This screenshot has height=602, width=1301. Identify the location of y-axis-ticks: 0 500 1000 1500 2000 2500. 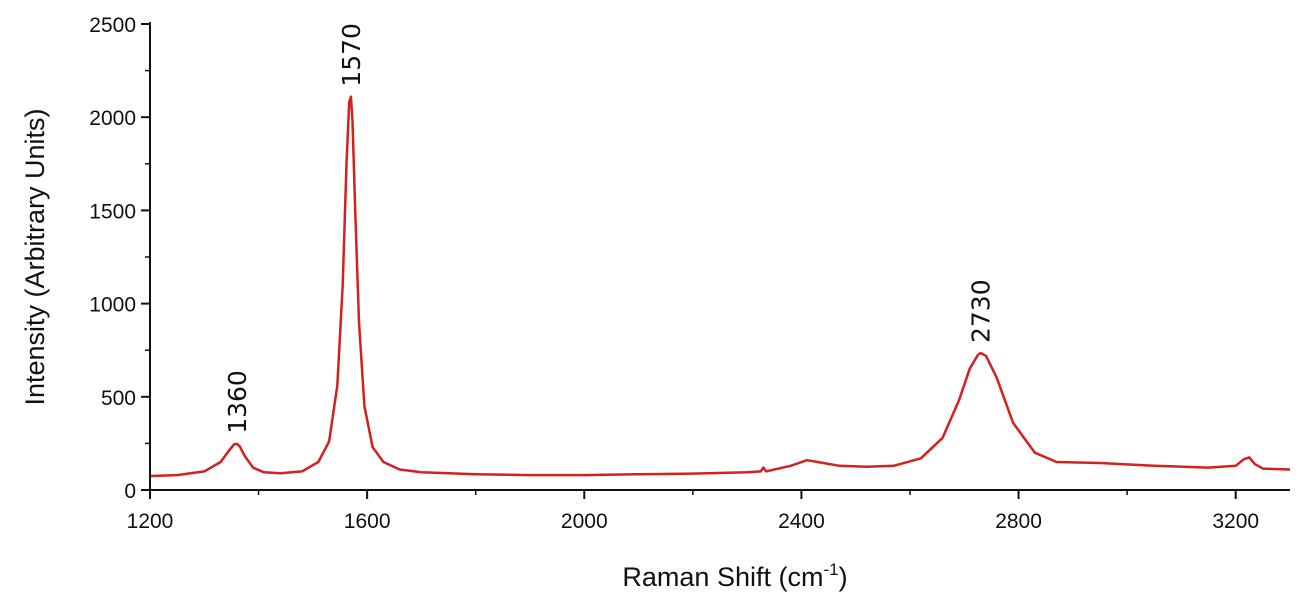
(119, 258).